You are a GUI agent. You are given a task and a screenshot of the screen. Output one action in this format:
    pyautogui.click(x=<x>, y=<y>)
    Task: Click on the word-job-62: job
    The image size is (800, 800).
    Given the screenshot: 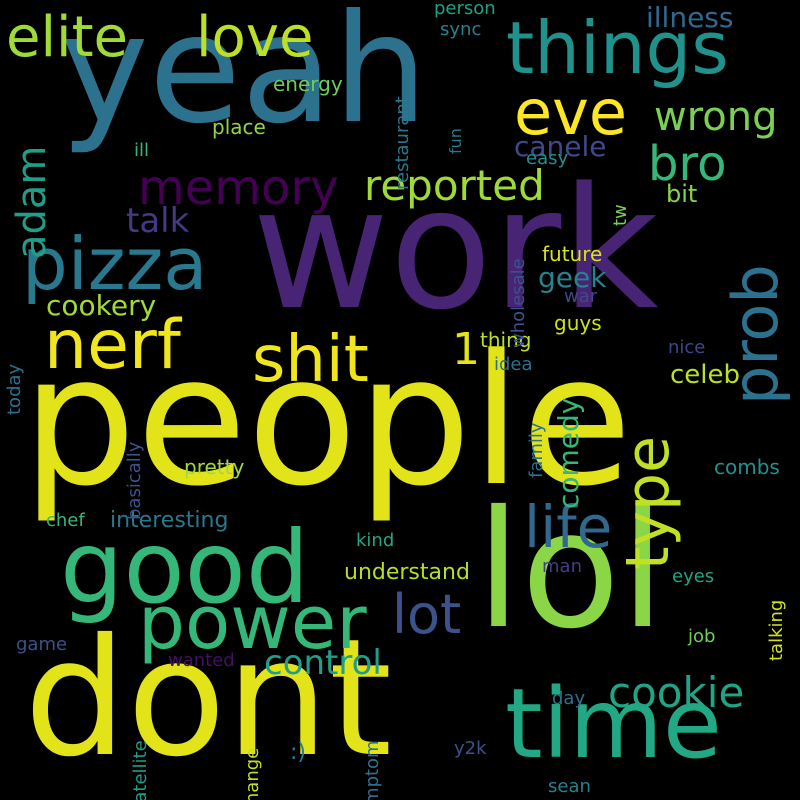 What is the action you would take?
    pyautogui.click(x=702, y=636)
    